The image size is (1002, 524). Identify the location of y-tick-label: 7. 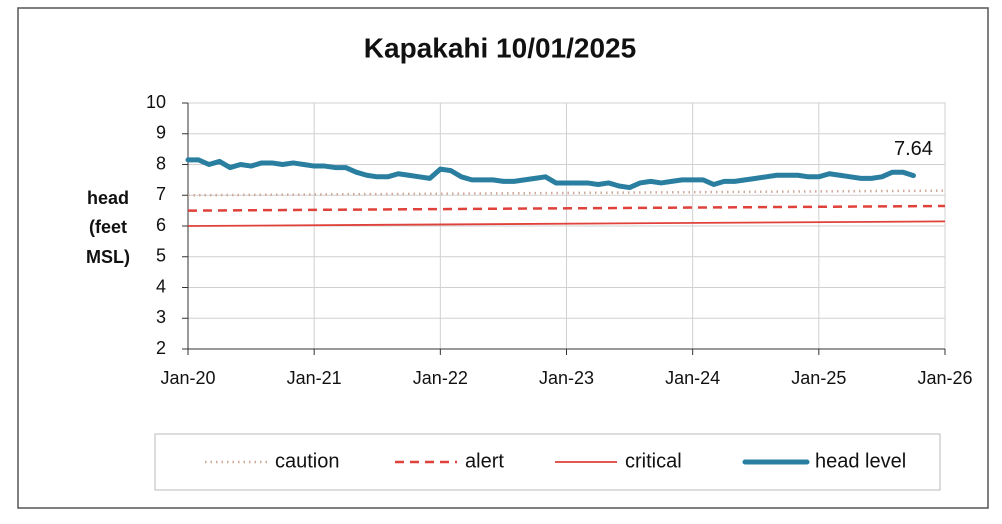
(161, 194).